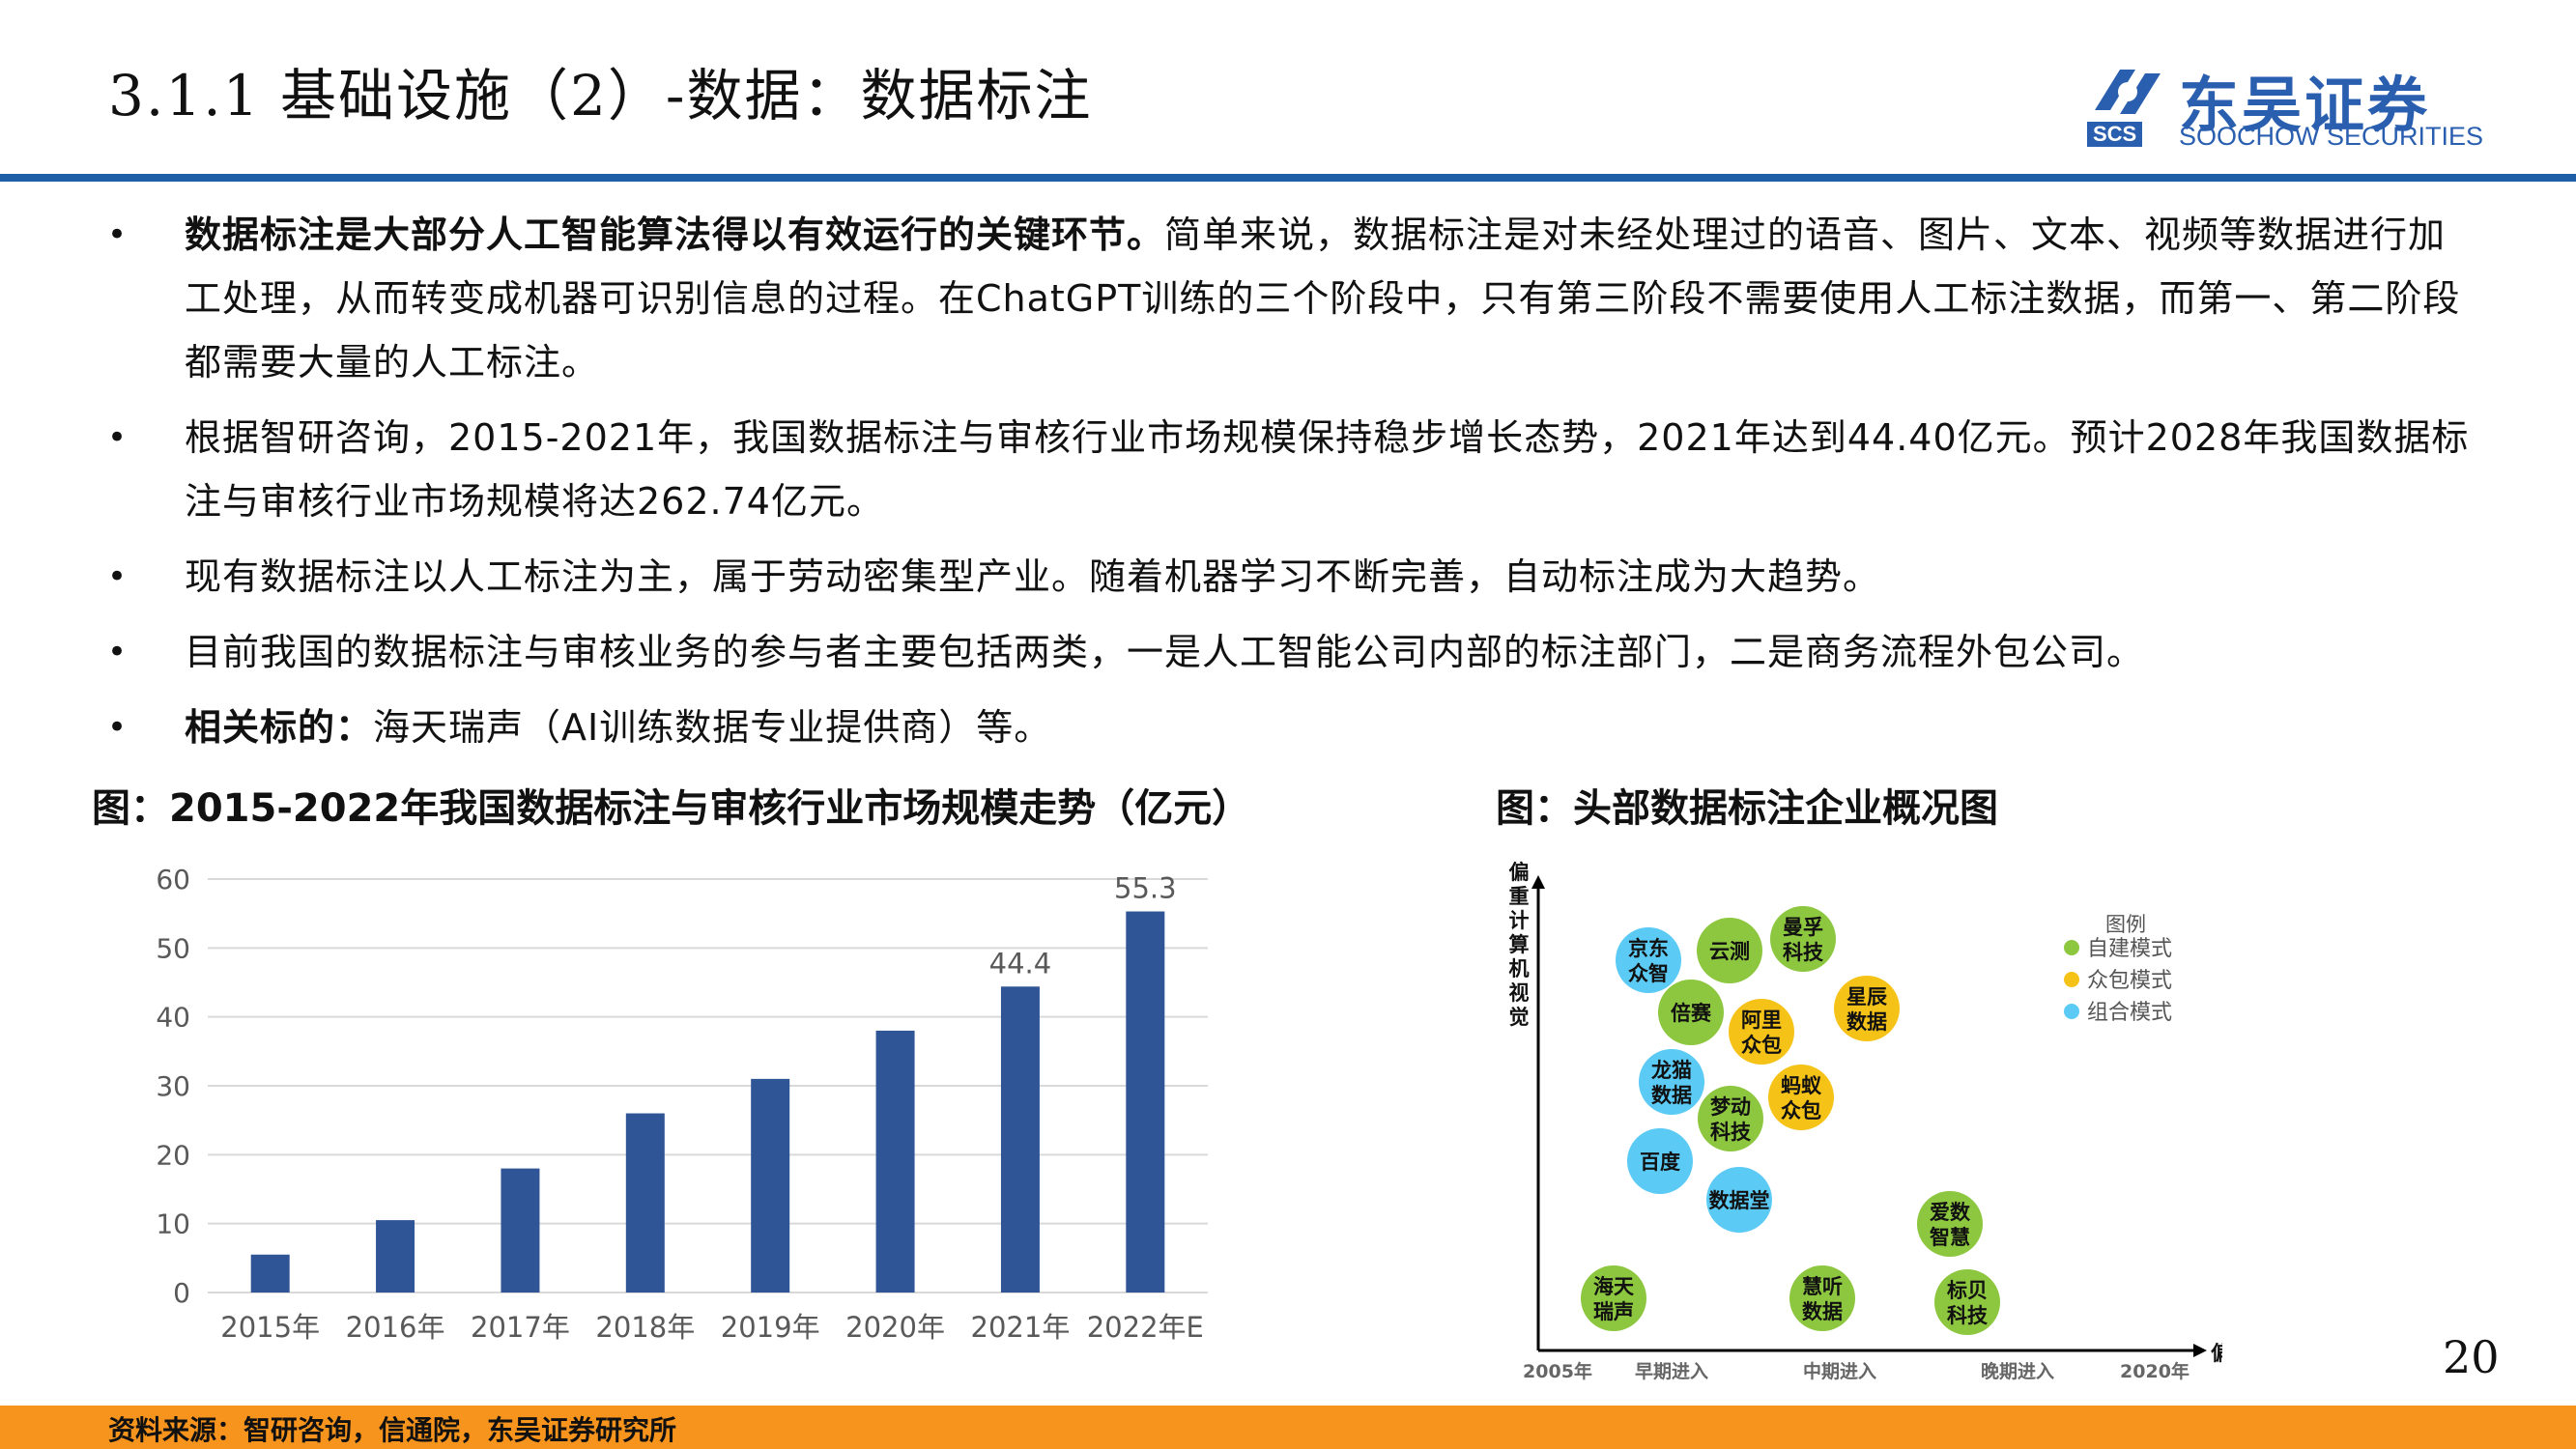  Describe the element at coordinates (1672, 1371) in the screenshot. I see `x-tick-label: 早期进入` at that location.